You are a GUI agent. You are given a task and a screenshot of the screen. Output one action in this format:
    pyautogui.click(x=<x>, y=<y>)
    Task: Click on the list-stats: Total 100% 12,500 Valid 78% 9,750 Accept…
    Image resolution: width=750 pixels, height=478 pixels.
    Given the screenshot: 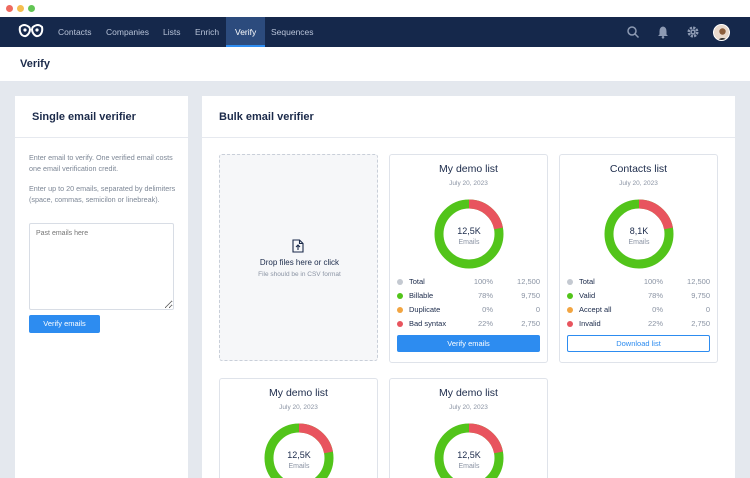 What is the action you would take?
    pyautogui.click(x=638, y=304)
    